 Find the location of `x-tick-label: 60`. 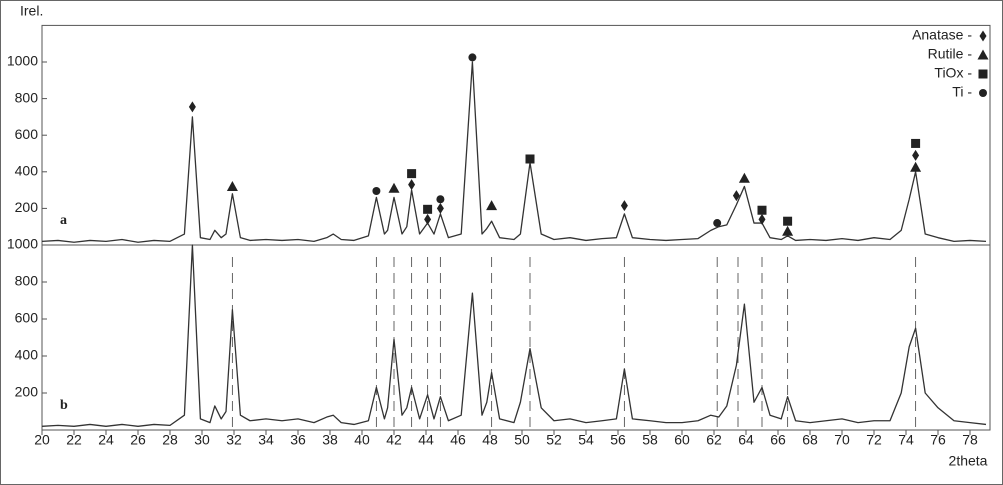

x-tick-label: 60 is located at coordinates (682, 440).